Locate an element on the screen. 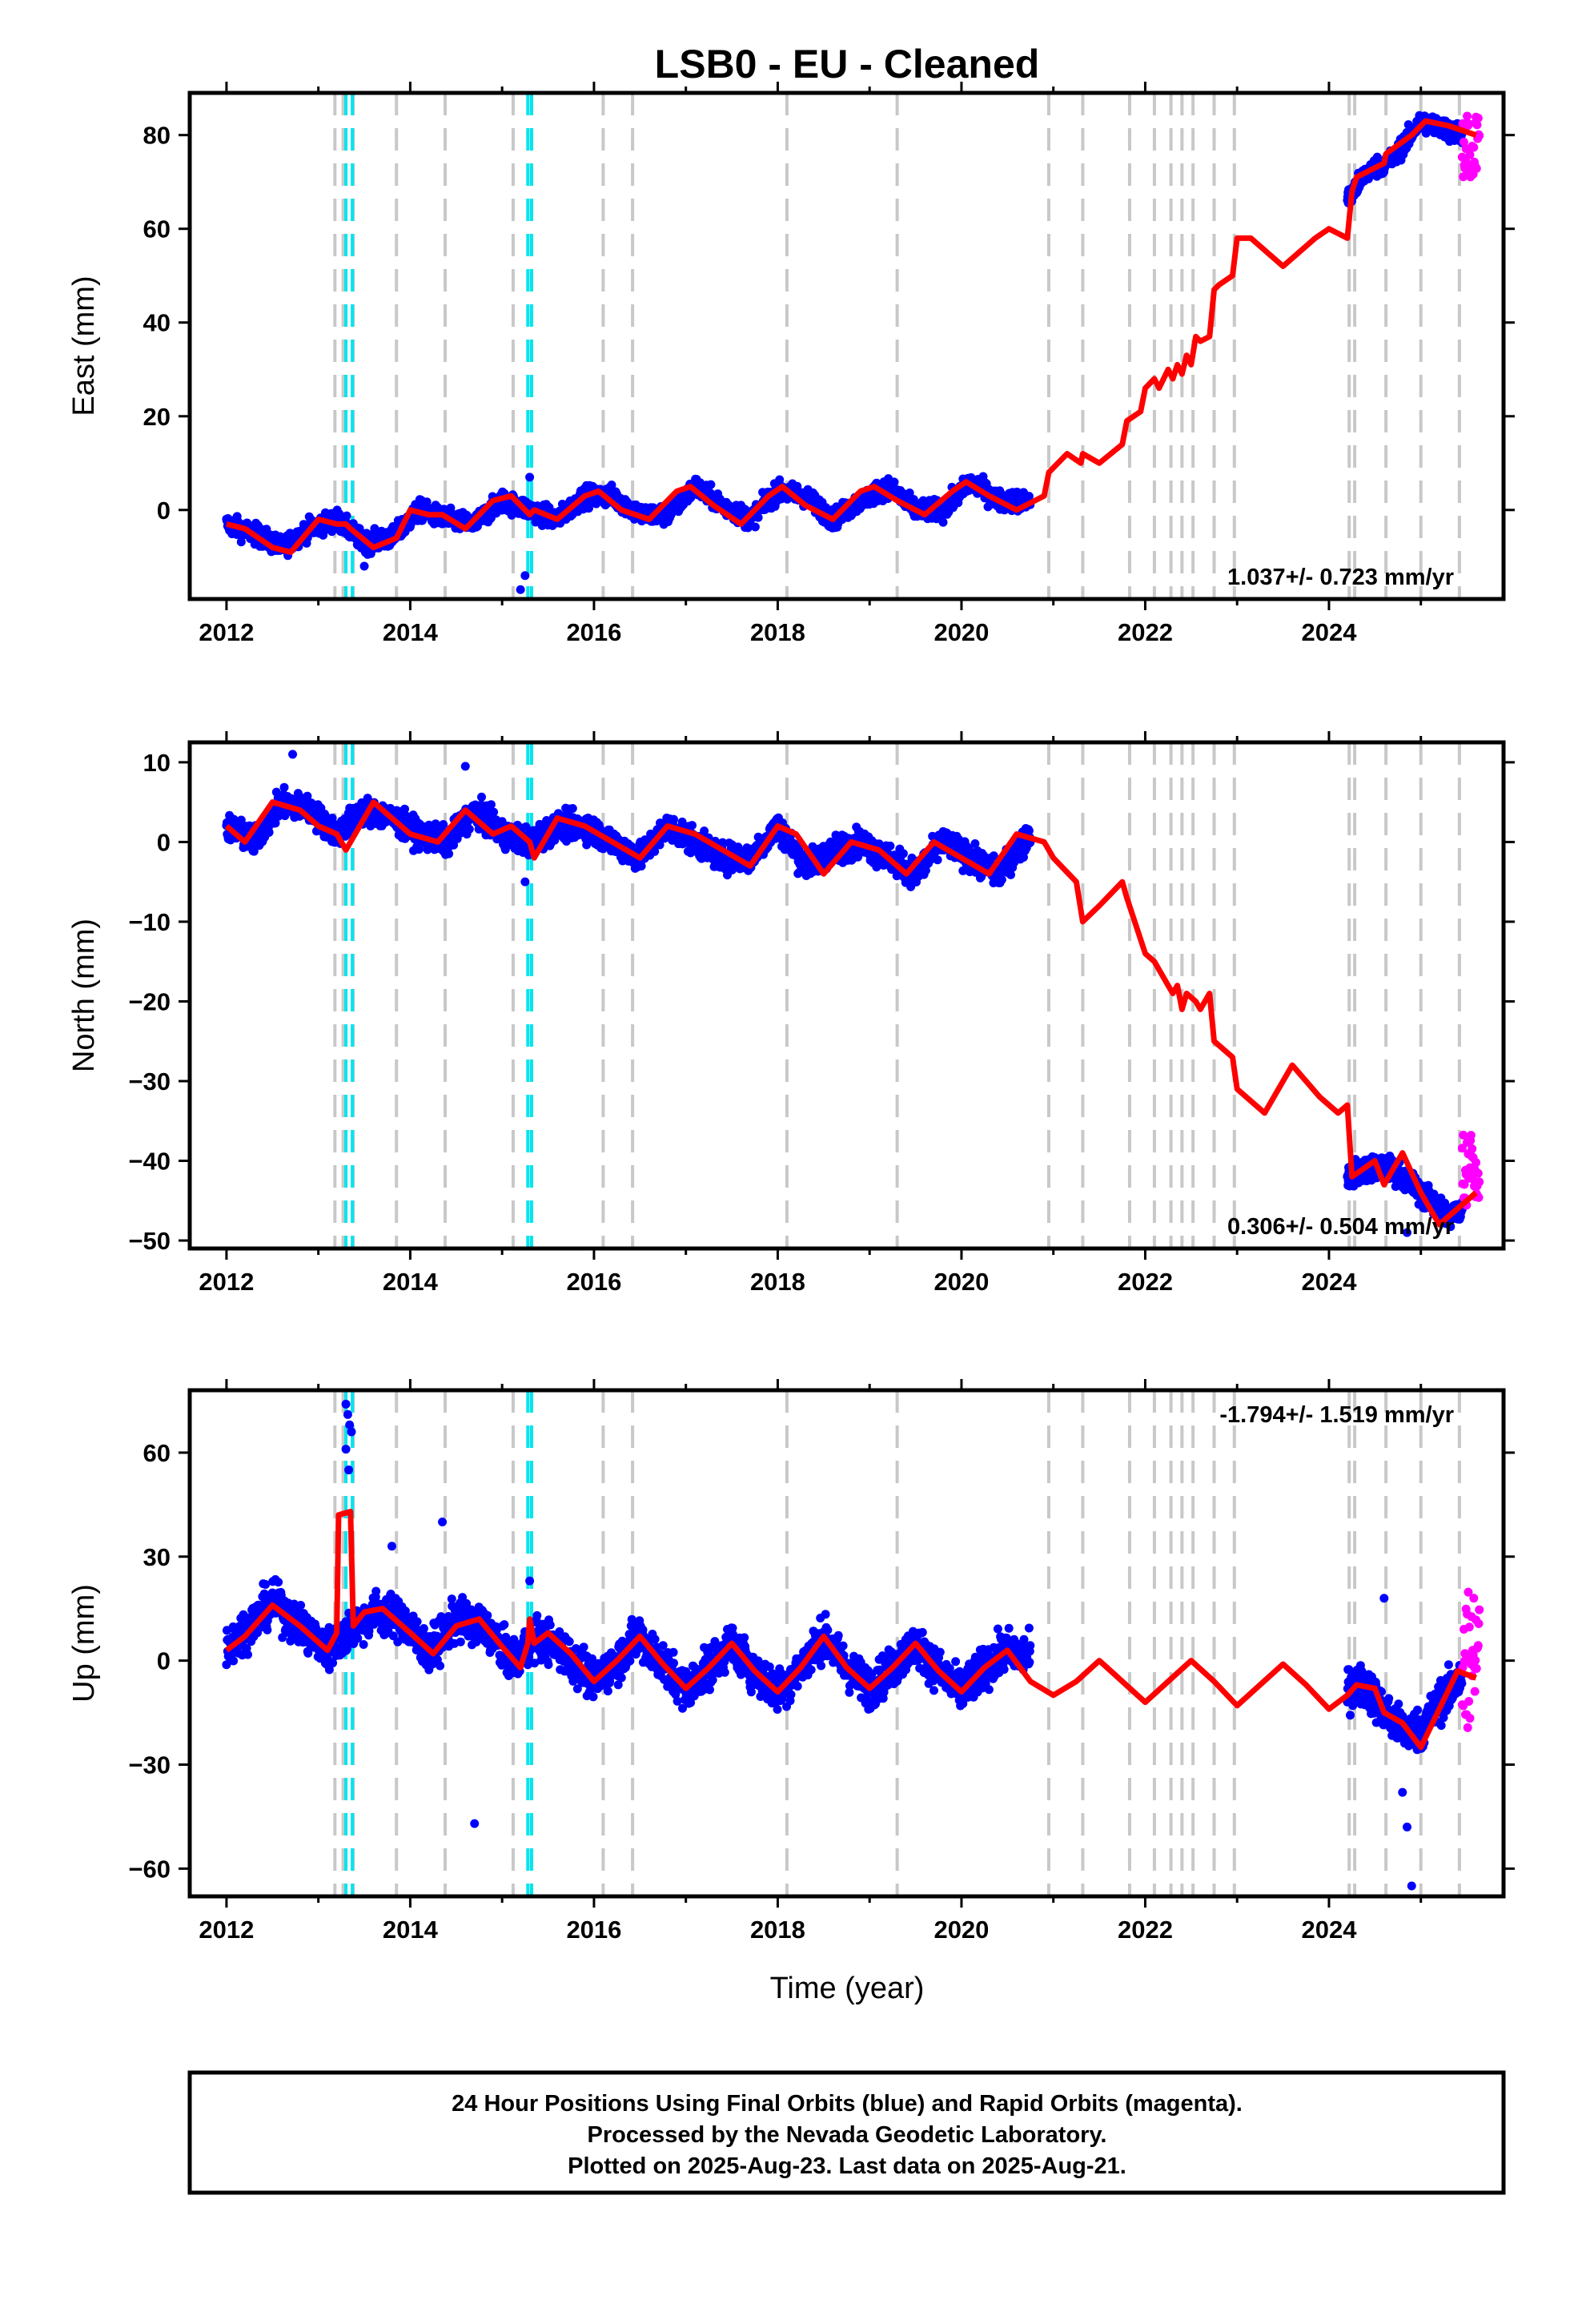 This screenshot has width=1582, height=2324. model-fit-line is located at coordinates (851, 336).